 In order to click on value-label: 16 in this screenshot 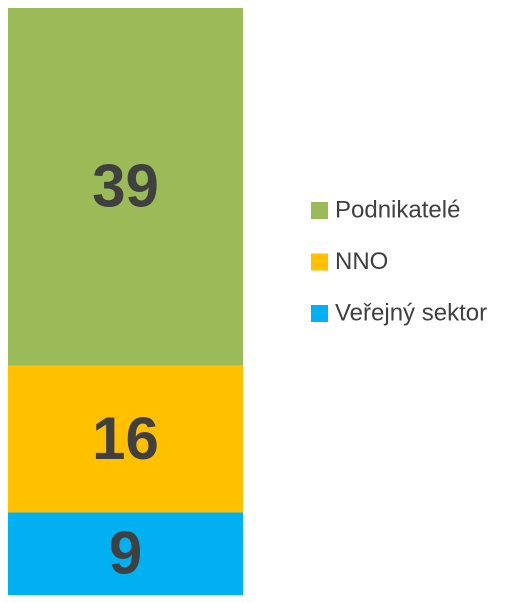, I will do `click(125, 438)`.